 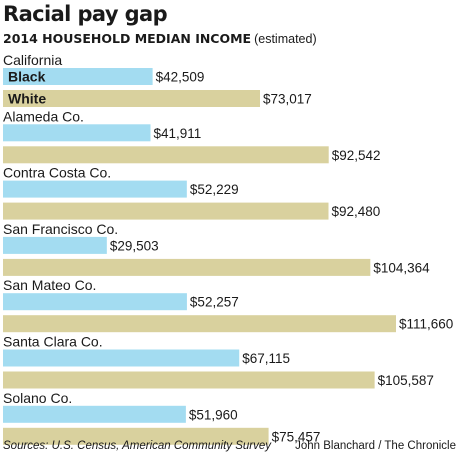 What do you see at coordinates (43, 116) in the screenshot?
I see `group-label-alameda-co: Alameda Co.` at bounding box center [43, 116].